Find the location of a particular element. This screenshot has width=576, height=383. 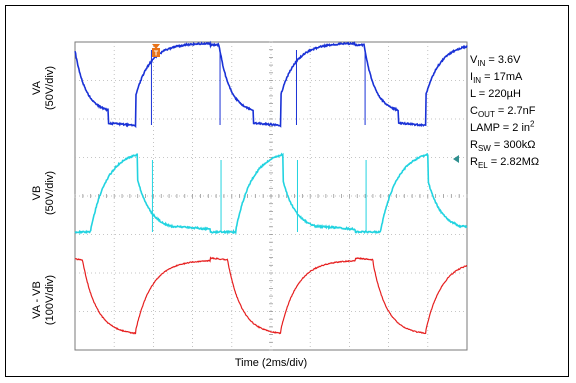

x-axis-label: Time (2ms/div) is located at coordinates (271, 363).